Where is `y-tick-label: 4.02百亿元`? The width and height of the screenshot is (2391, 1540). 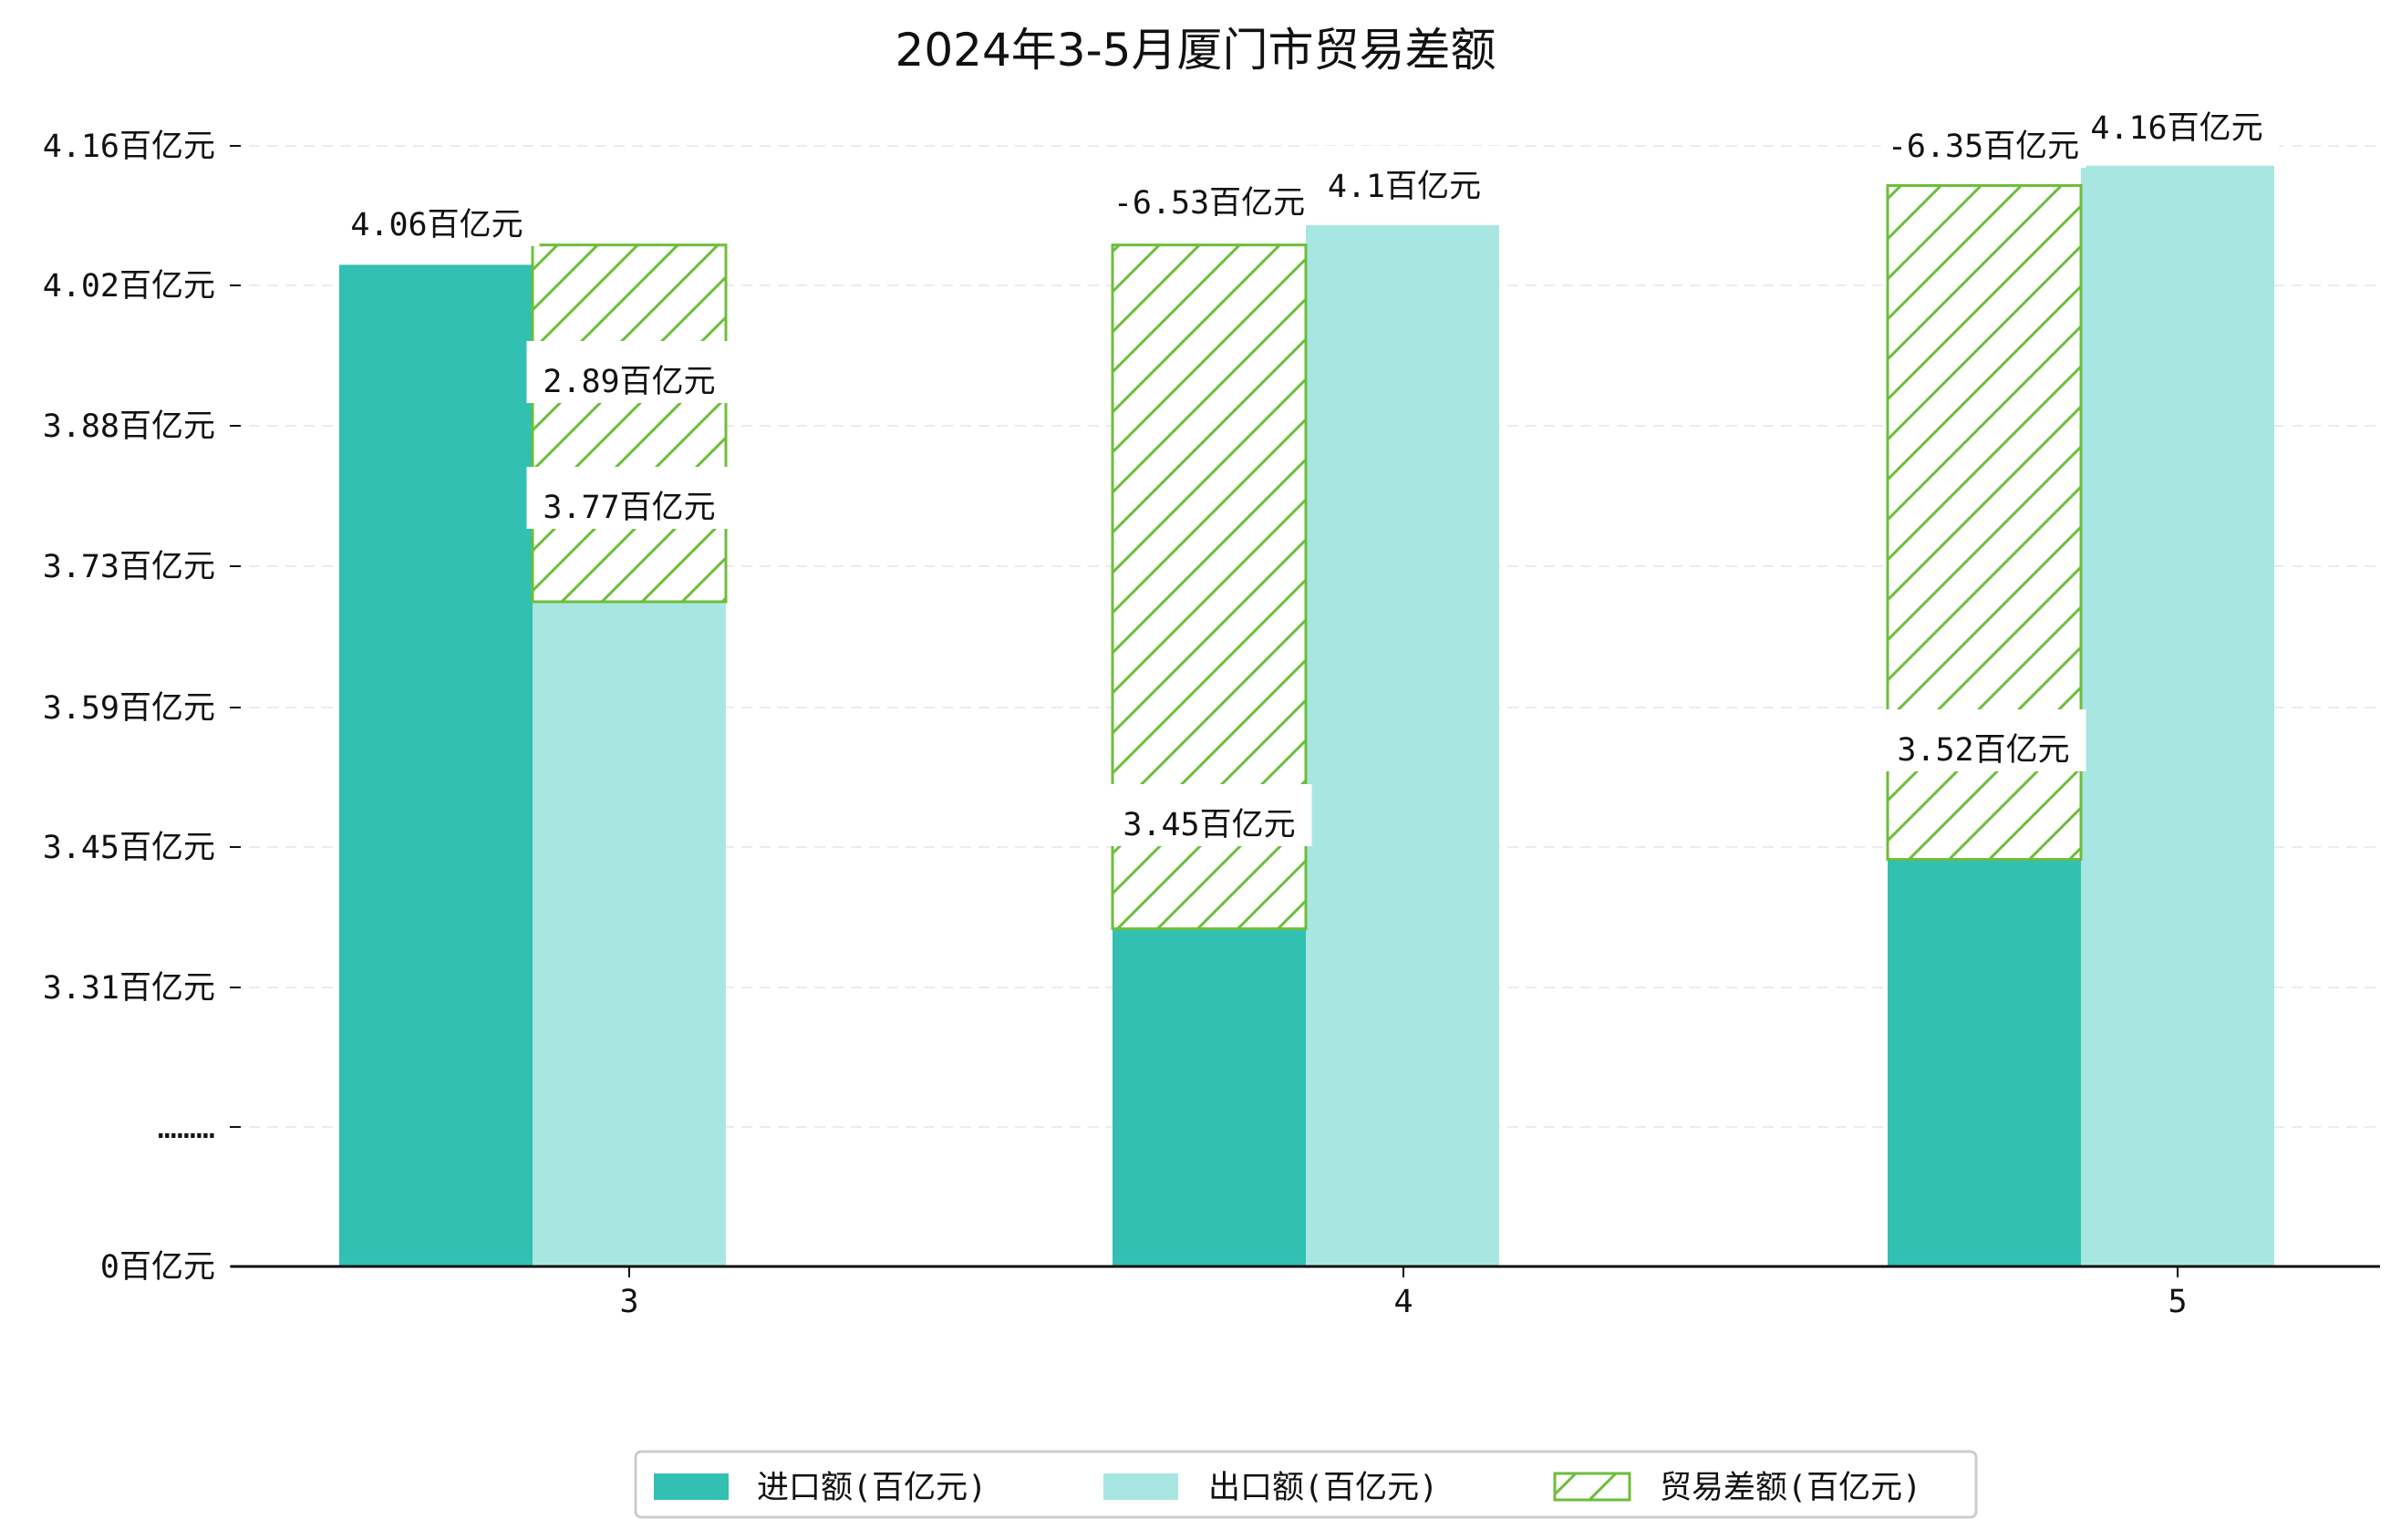 y-tick-label: 4.02百亿元 is located at coordinates (129, 286).